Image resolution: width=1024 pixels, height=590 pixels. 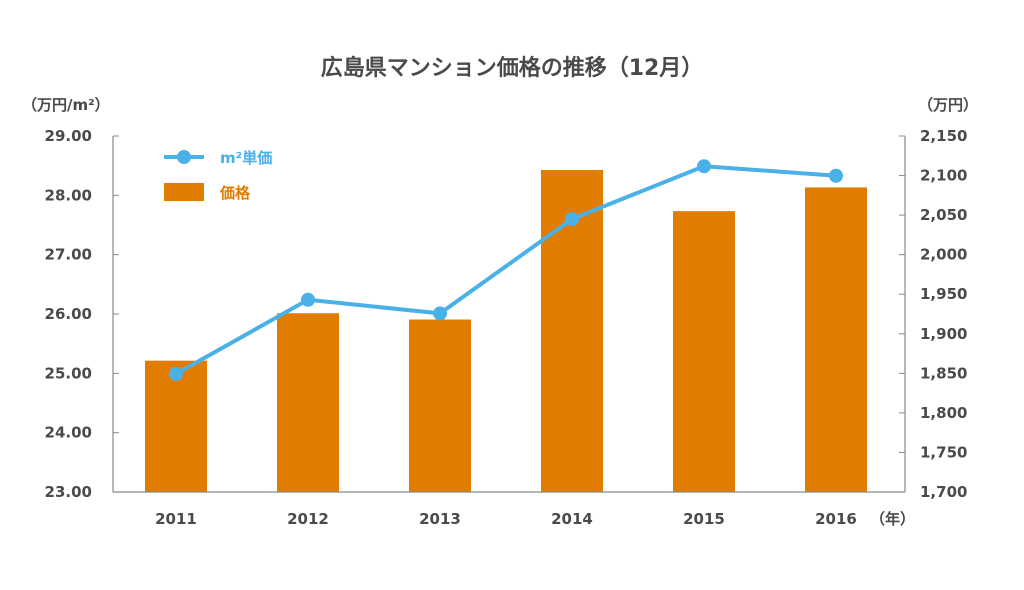 What do you see at coordinates (235, 193) in the screenshot?
I see `legend-label-price: 価格` at bounding box center [235, 193].